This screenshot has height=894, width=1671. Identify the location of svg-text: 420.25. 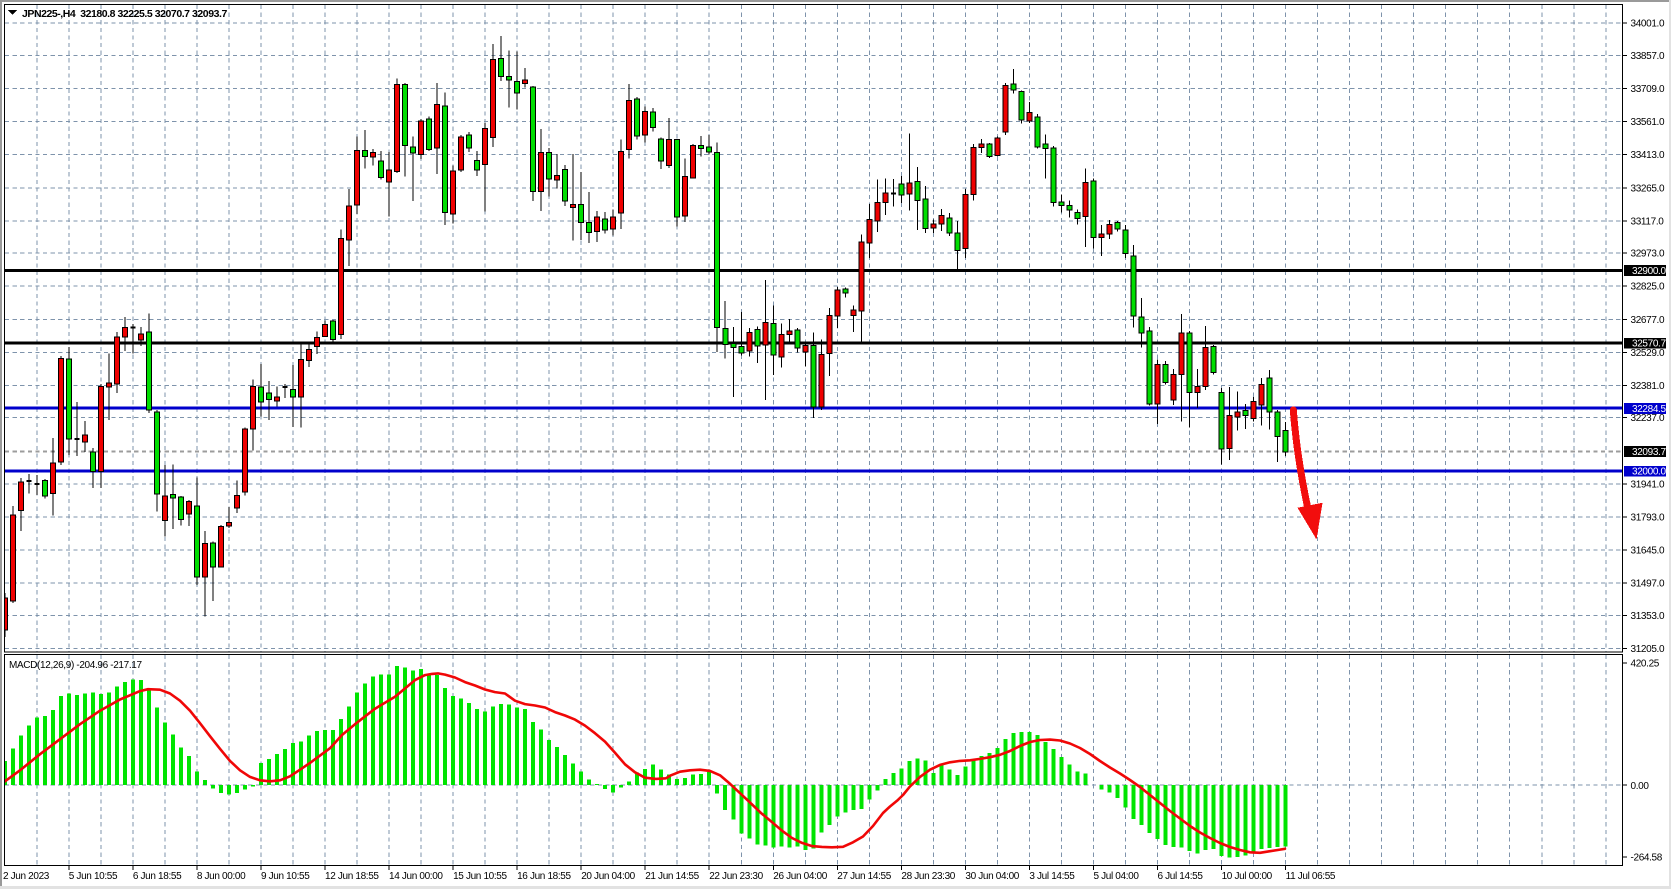
(1645, 664).